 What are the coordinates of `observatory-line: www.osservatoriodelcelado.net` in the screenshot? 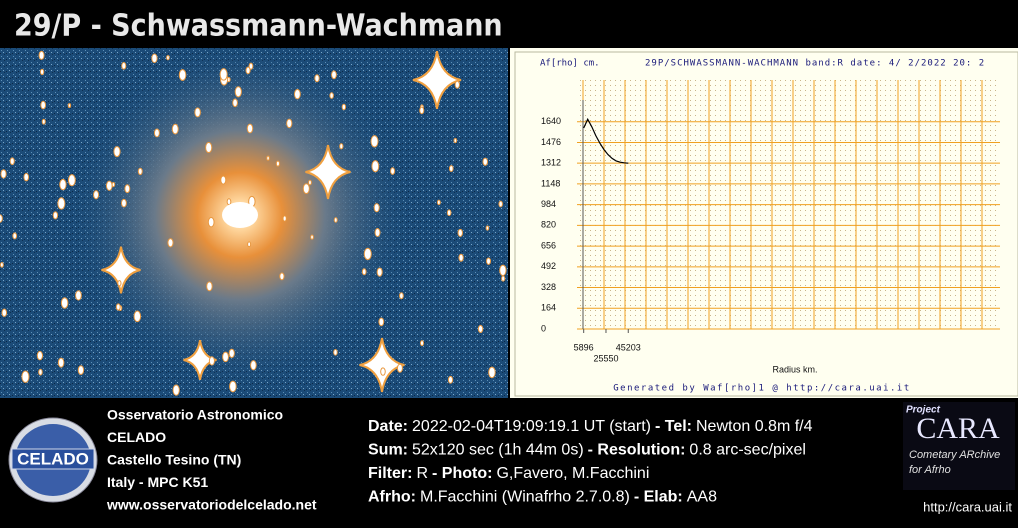 It's located at (211, 505).